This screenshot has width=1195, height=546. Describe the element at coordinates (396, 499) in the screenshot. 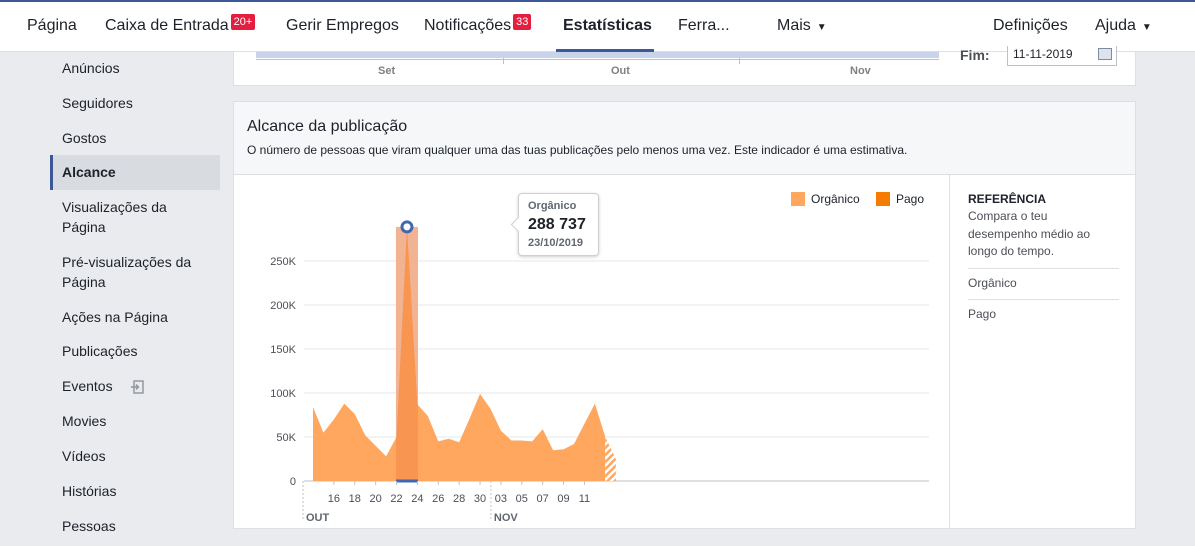

I see `x-tick-label: 22` at that location.